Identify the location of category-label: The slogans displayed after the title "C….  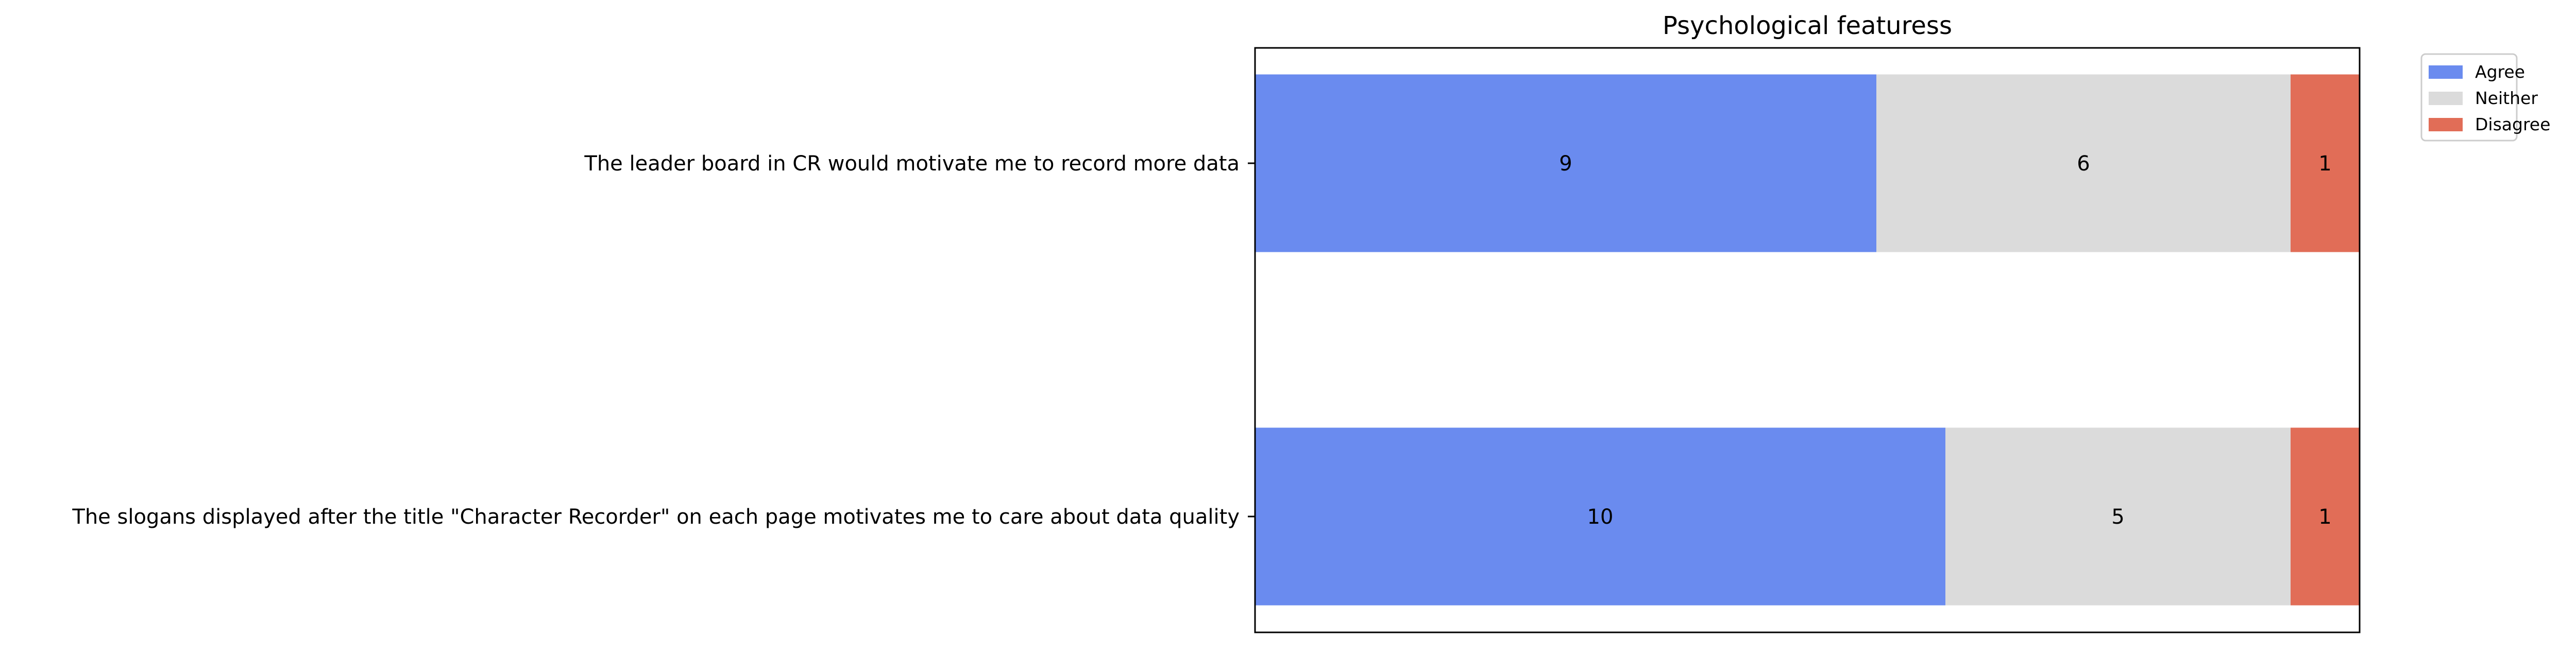
(656, 517).